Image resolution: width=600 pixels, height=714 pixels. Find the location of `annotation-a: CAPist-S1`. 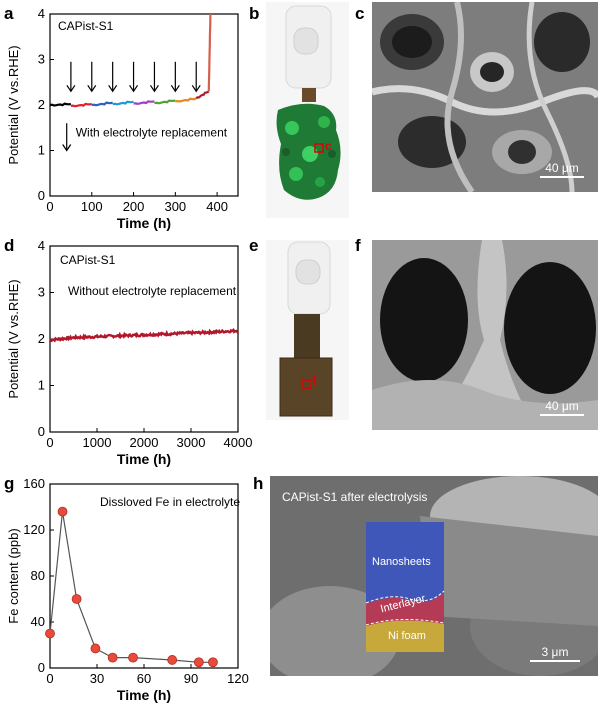

annotation-a: CAPist-S1 is located at coordinates (86, 26).